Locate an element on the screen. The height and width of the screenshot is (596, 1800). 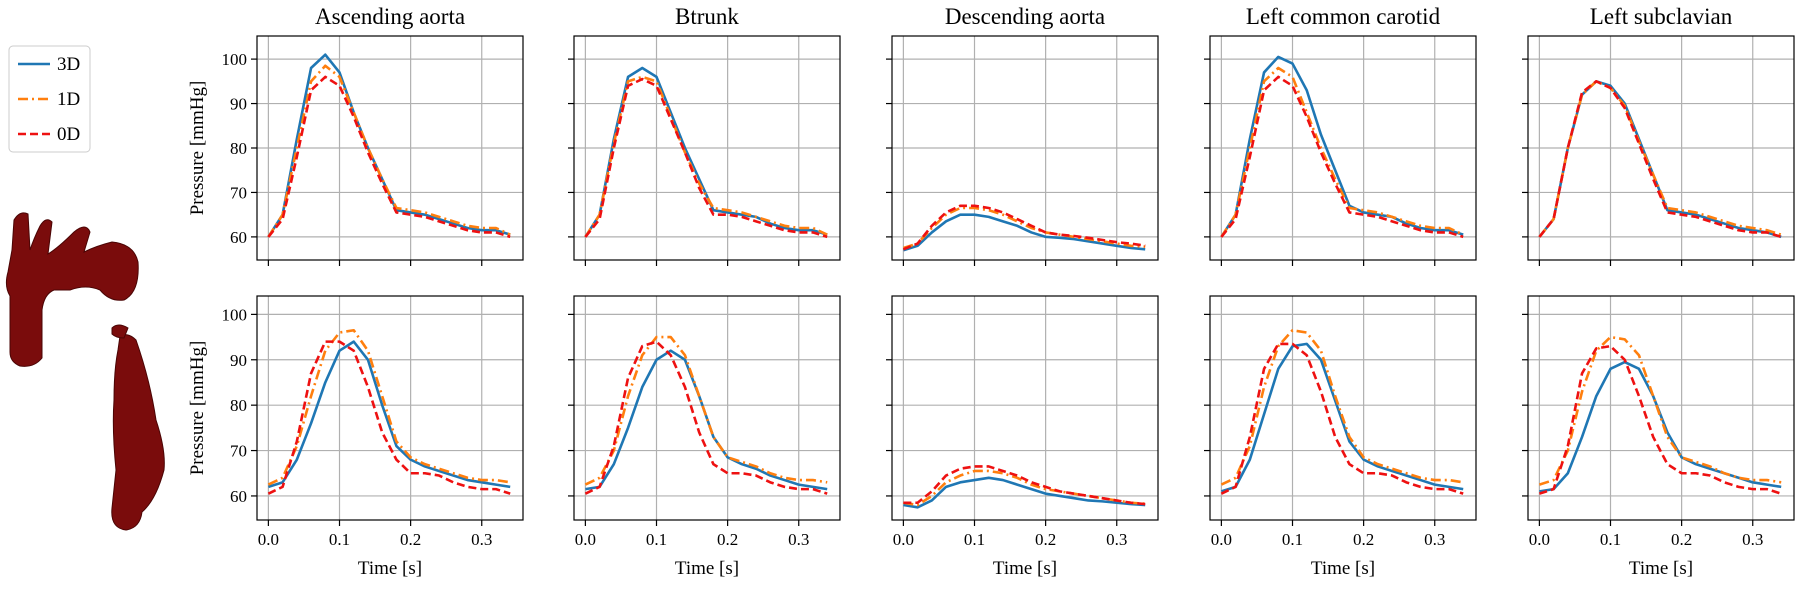
legend-label: 1D is located at coordinates (68, 99).